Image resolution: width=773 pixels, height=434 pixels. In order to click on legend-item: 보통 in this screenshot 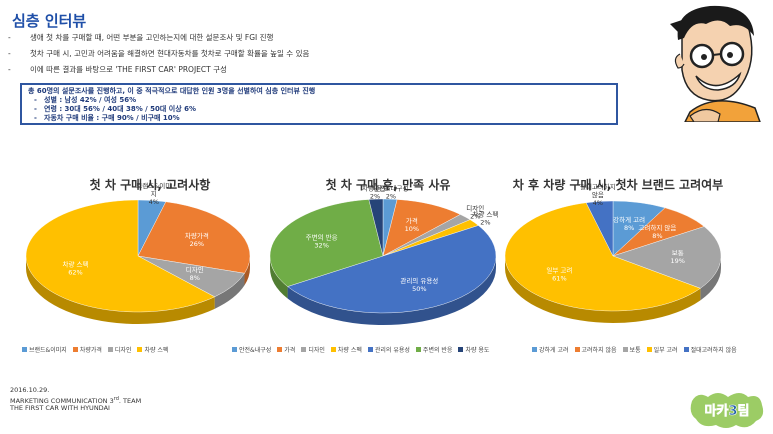, I will do `click(631, 349)`.